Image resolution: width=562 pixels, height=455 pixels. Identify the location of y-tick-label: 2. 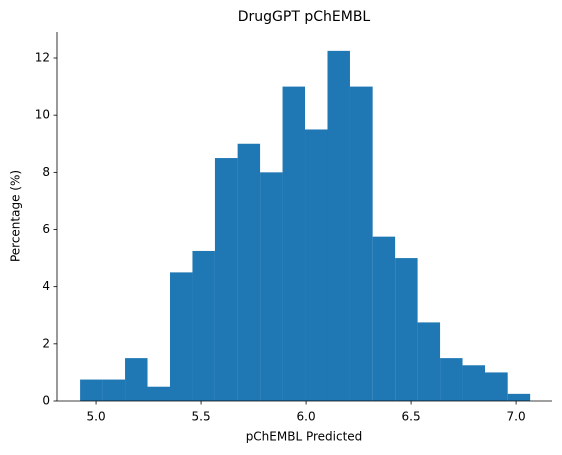
(46, 343).